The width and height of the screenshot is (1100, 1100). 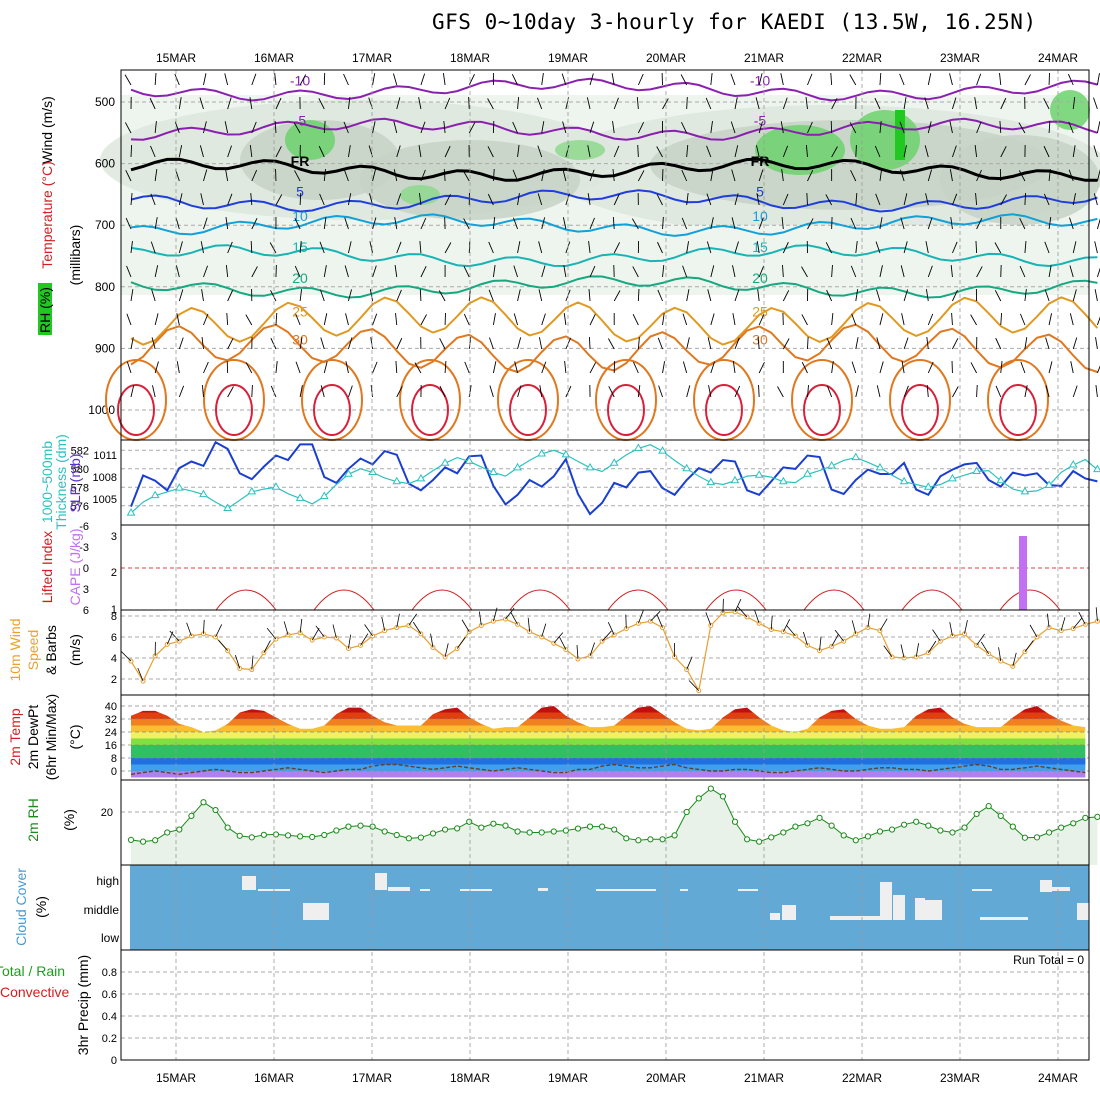 I want to click on slp-tick-label: 1008, so click(x=105, y=478).